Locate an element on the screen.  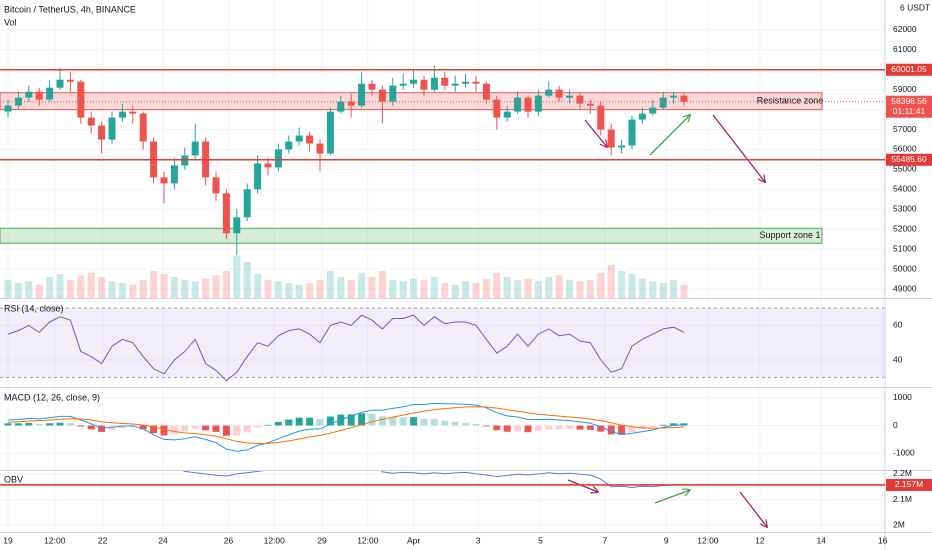
level-tag is located at coordinates (909, 159).